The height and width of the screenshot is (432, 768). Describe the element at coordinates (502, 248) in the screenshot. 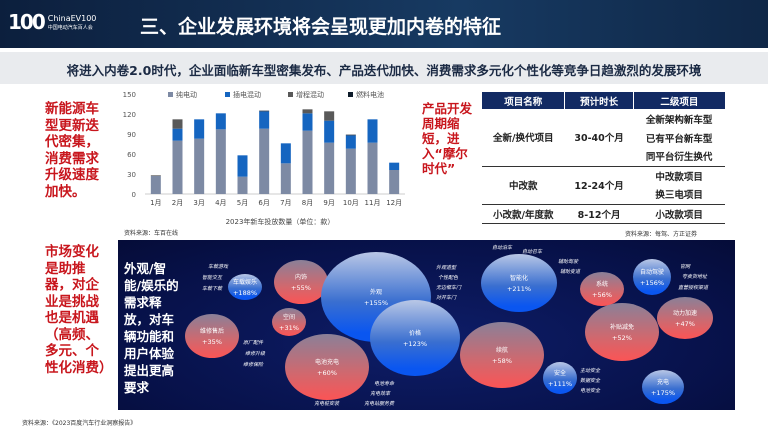

I see `bubble-annotation: 自动泊车` at that location.